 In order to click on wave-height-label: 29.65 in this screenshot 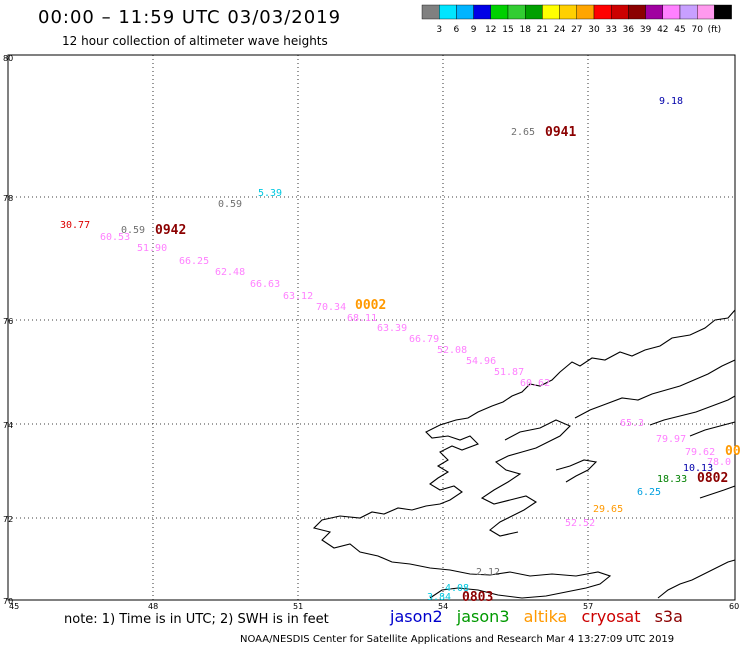, I will do `click(608, 509)`.